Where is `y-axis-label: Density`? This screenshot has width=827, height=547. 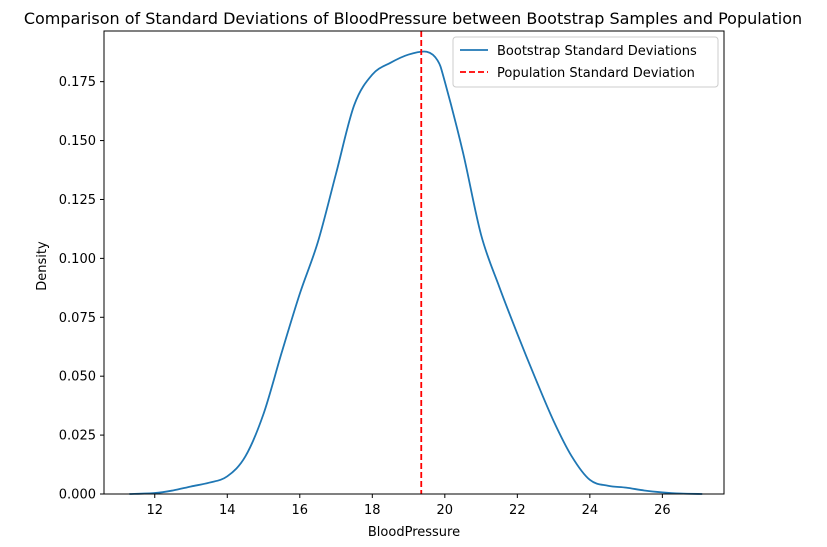 y-axis-label: Density is located at coordinates (42, 266).